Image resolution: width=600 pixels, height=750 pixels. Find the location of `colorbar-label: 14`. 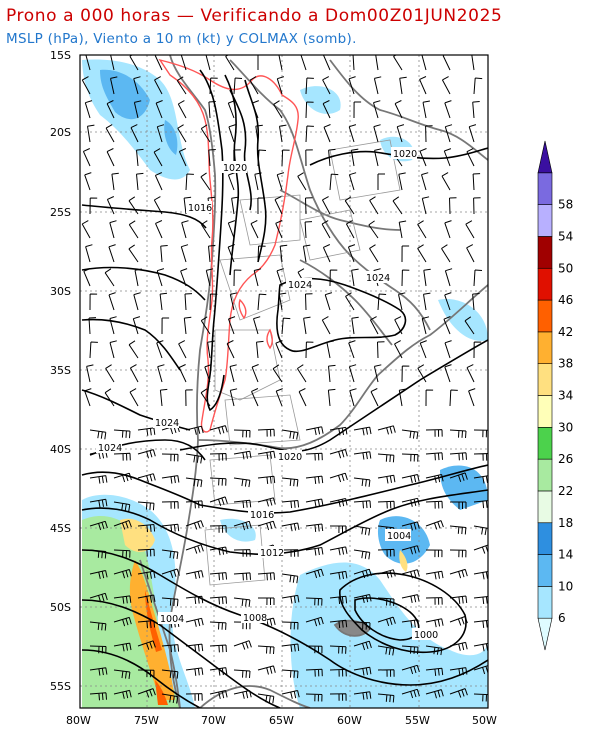

colorbar-label: 14 is located at coordinates (565, 555).